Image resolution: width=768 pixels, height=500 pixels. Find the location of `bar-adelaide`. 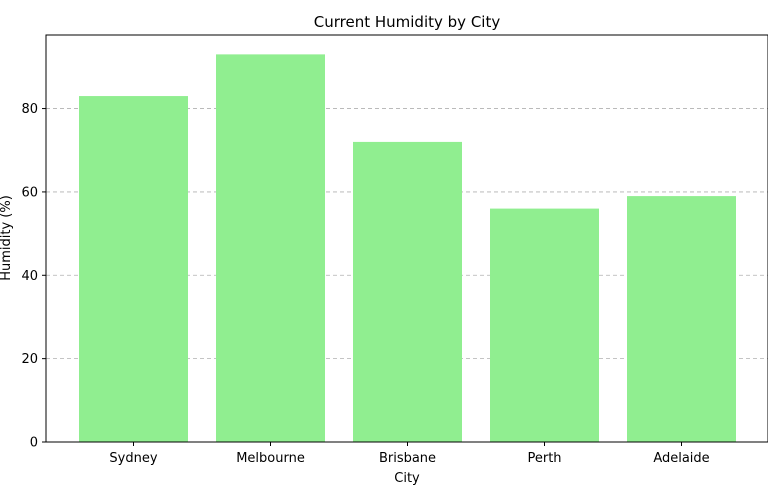

bar-adelaide is located at coordinates (681, 319).